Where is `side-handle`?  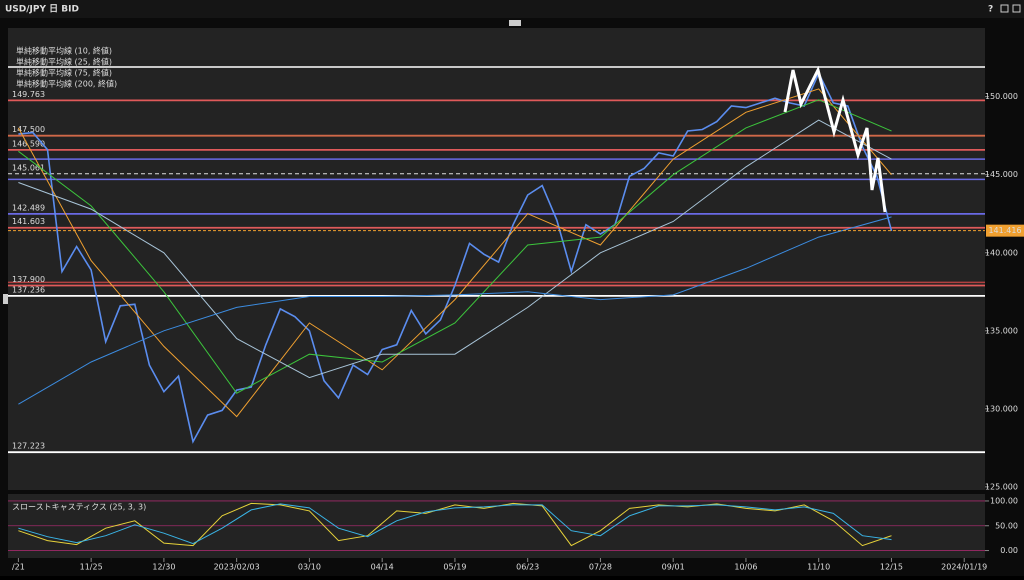
side-handle is located at coordinates (5, 299).